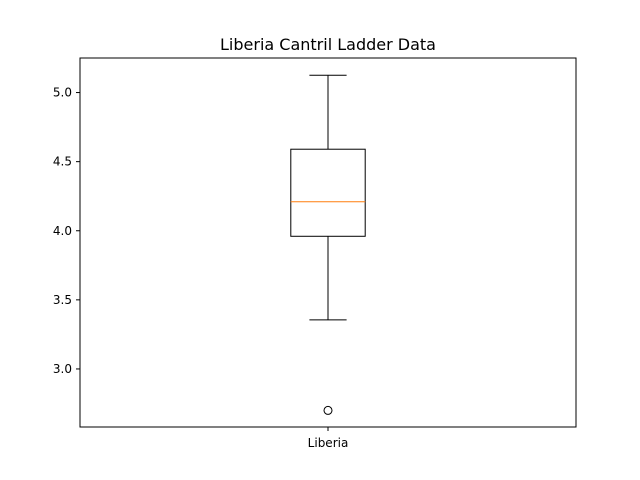 The height and width of the screenshot is (480, 640). Describe the element at coordinates (328, 44) in the screenshot. I see `chart-title: Liberia Cantril Ladder Data` at that location.